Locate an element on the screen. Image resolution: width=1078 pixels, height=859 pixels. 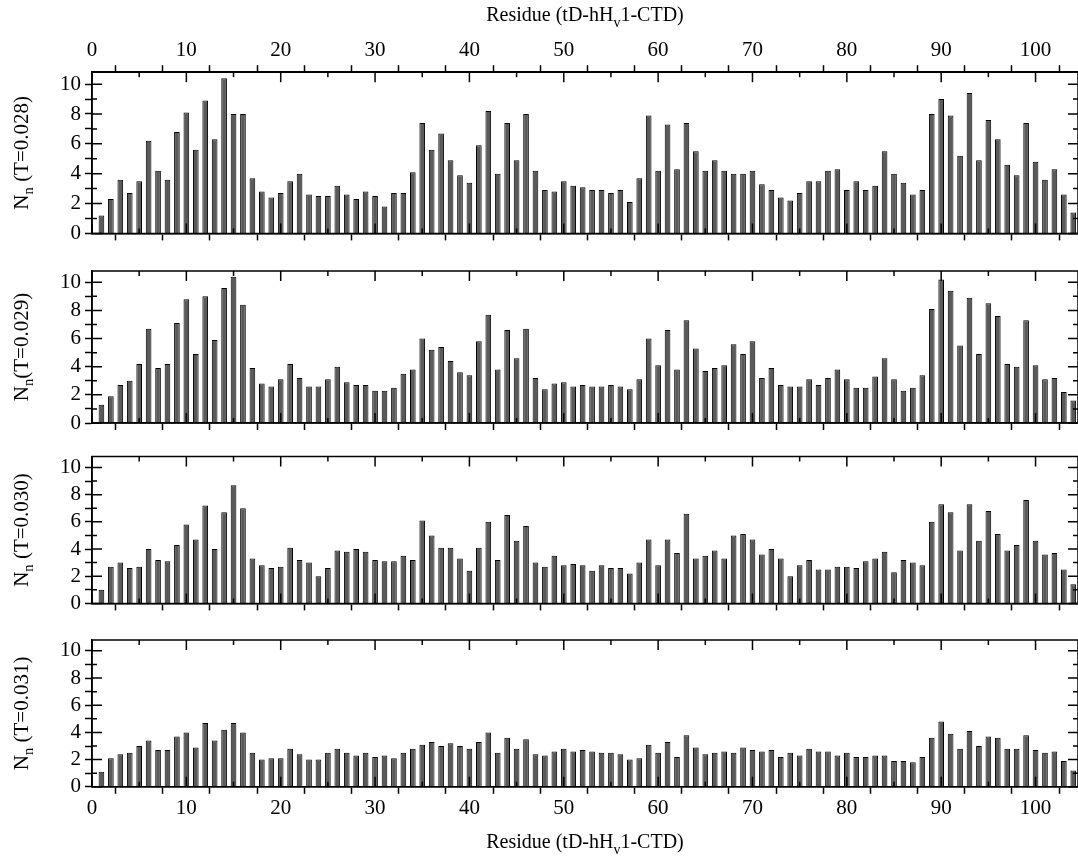
x-tick-label: 100 is located at coordinates (1035, 806).